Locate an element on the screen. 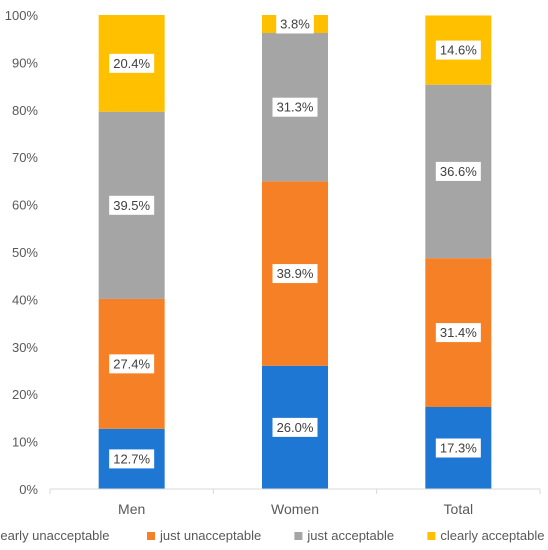 This screenshot has width=548, height=550. y-tick-label: 30% is located at coordinates (25, 347).